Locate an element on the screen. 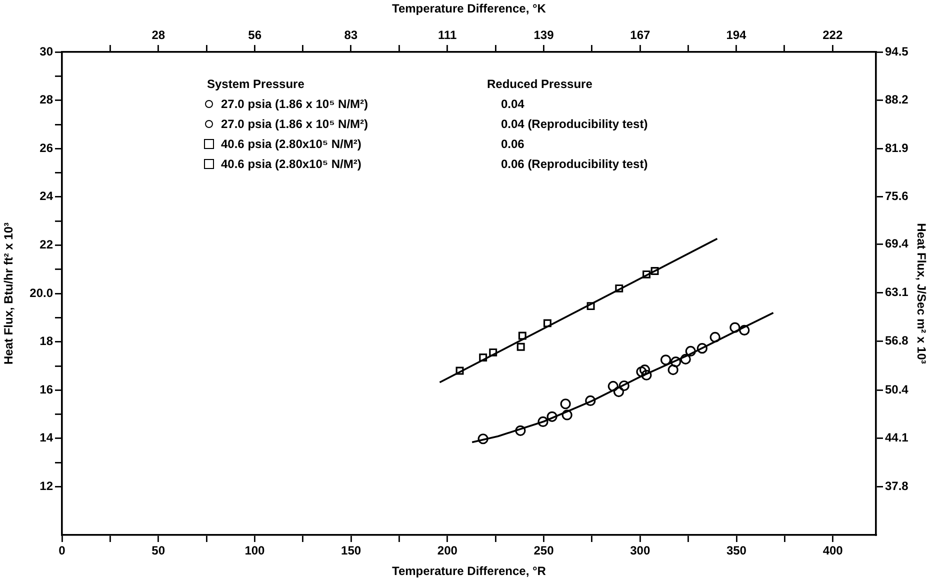 The width and height of the screenshot is (930, 581). x-tick-label: 200 is located at coordinates (447, 551).